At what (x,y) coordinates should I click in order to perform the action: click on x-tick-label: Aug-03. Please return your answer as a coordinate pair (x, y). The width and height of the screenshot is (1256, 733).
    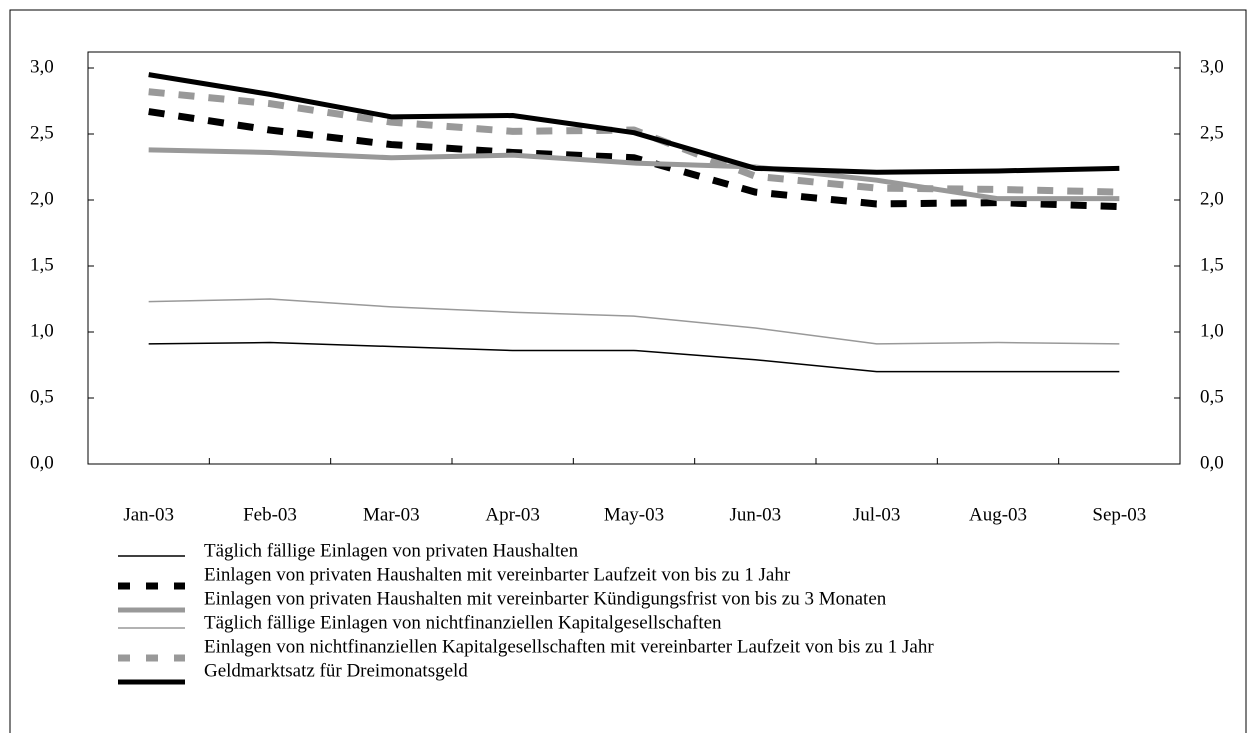
    Looking at the image, I should click on (998, 514).